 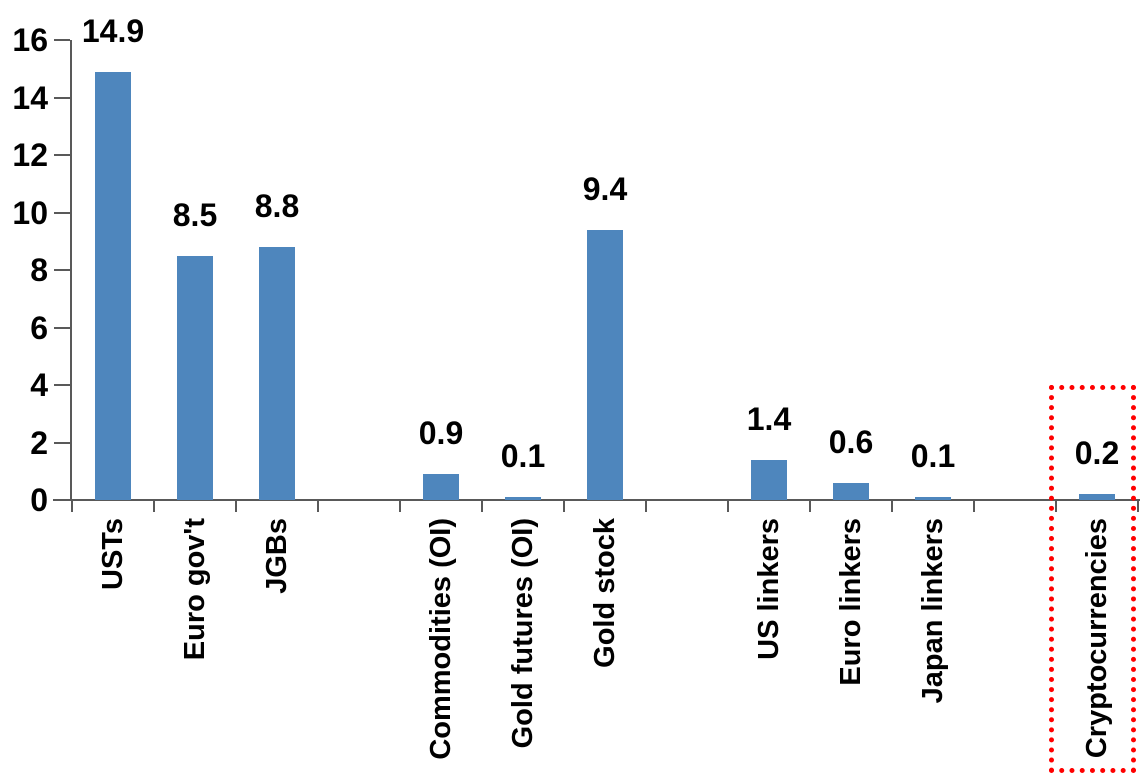 What do you see at coordinates (441, 639) in the screenshot?
I see `category-label-commodities-oi: Commodities (OI)` at bounding box center [441, 639].